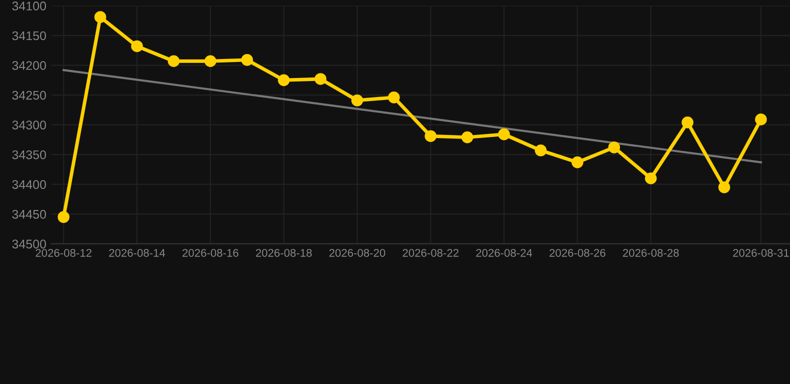 This screenshot has width=790, height=384. What do you see at coordinates (64, 252) in the screenshot?
I see `x-tick-label: 2026-08-12` at bounding box center [64, 252].